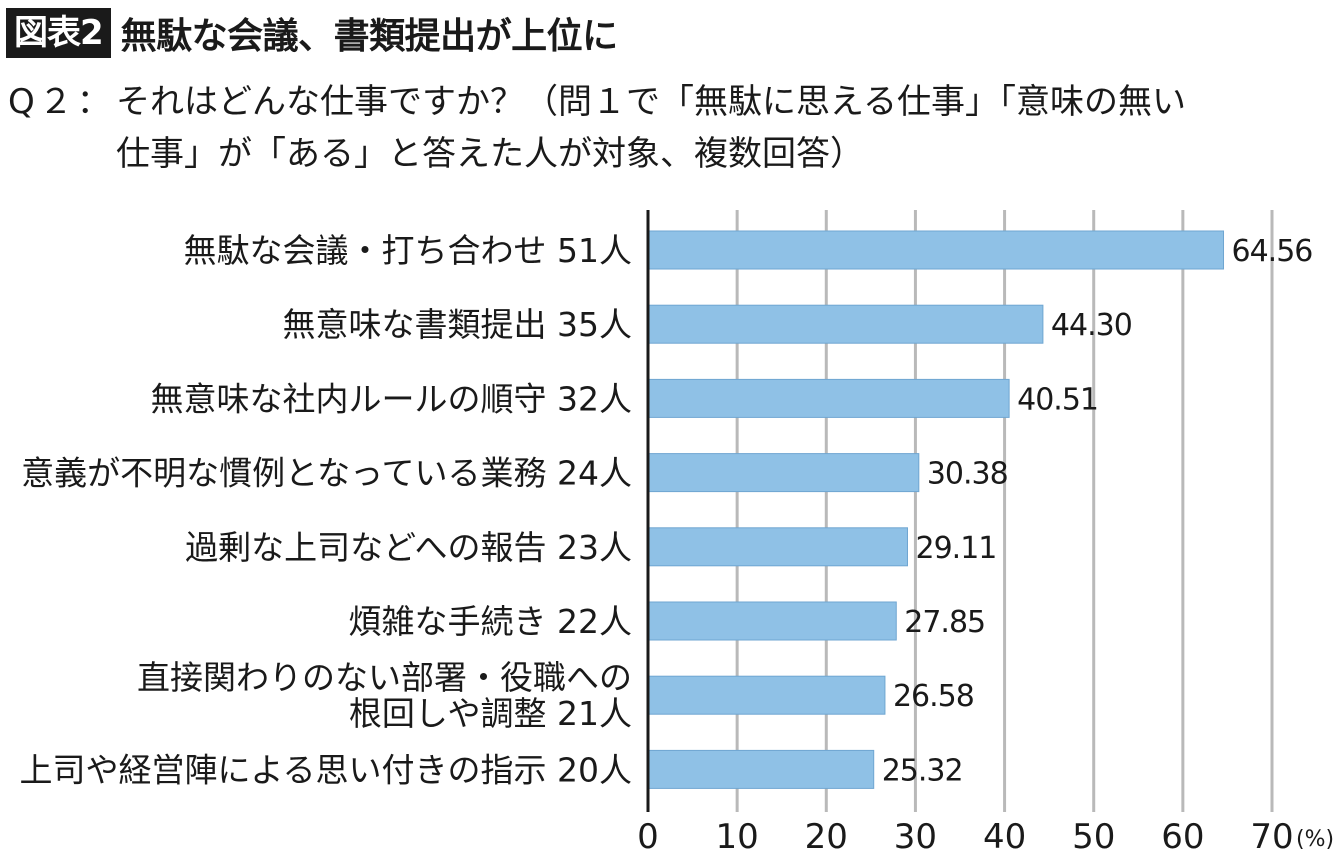 The image size is (1340, 860). What do you see at coordinates (1182, 837) in the screenshot?
I see `x-tick-label: 60` at bounding box center [1182, 837].